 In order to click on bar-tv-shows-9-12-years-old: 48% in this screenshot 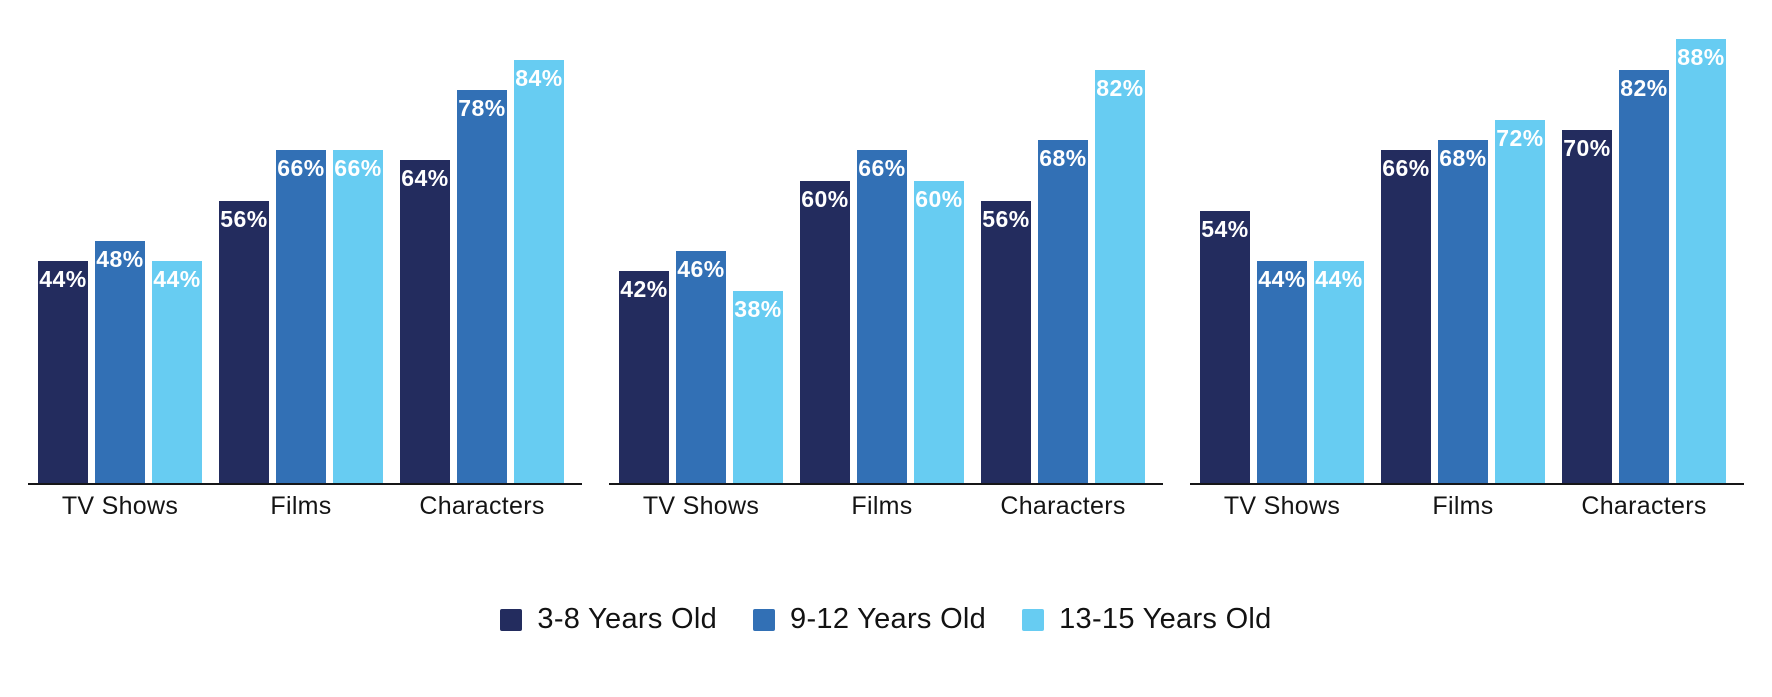, I will do `click(120, 362)`.